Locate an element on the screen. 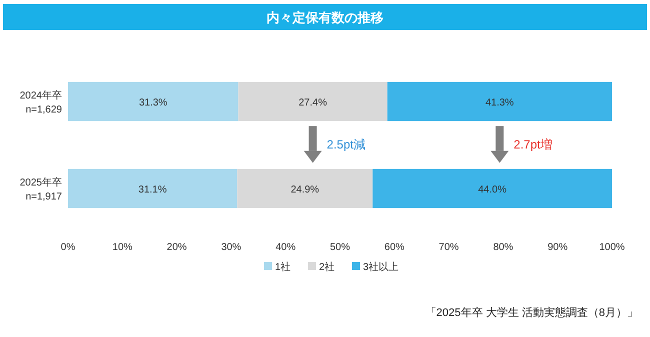 The image size is (650, 337). x-tick-label: 40% is located at coordinates (286, 247).